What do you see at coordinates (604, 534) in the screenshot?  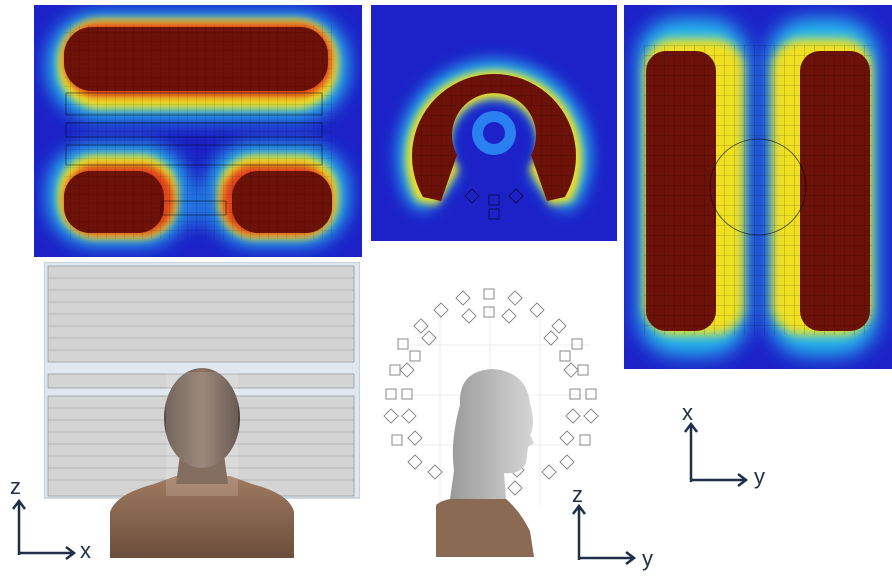 I see `axis-arrows-side` at bounding box center [604, 534].